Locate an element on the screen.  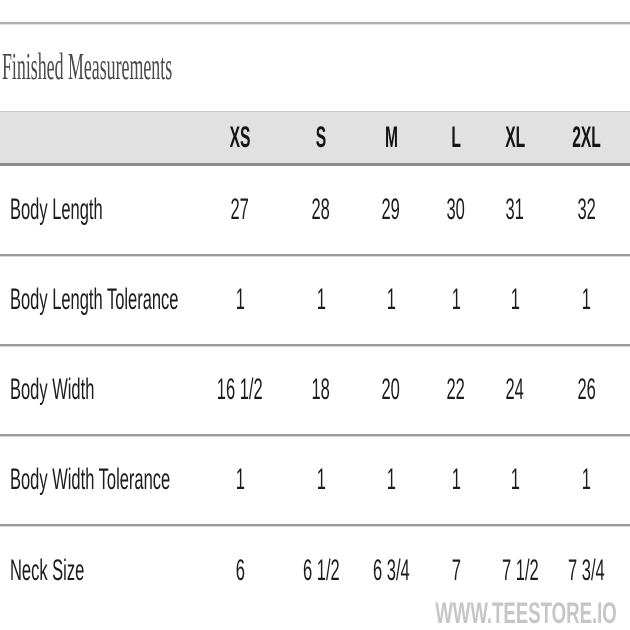
cell-value: 16 1/2 is located at coordinates (240, 391).